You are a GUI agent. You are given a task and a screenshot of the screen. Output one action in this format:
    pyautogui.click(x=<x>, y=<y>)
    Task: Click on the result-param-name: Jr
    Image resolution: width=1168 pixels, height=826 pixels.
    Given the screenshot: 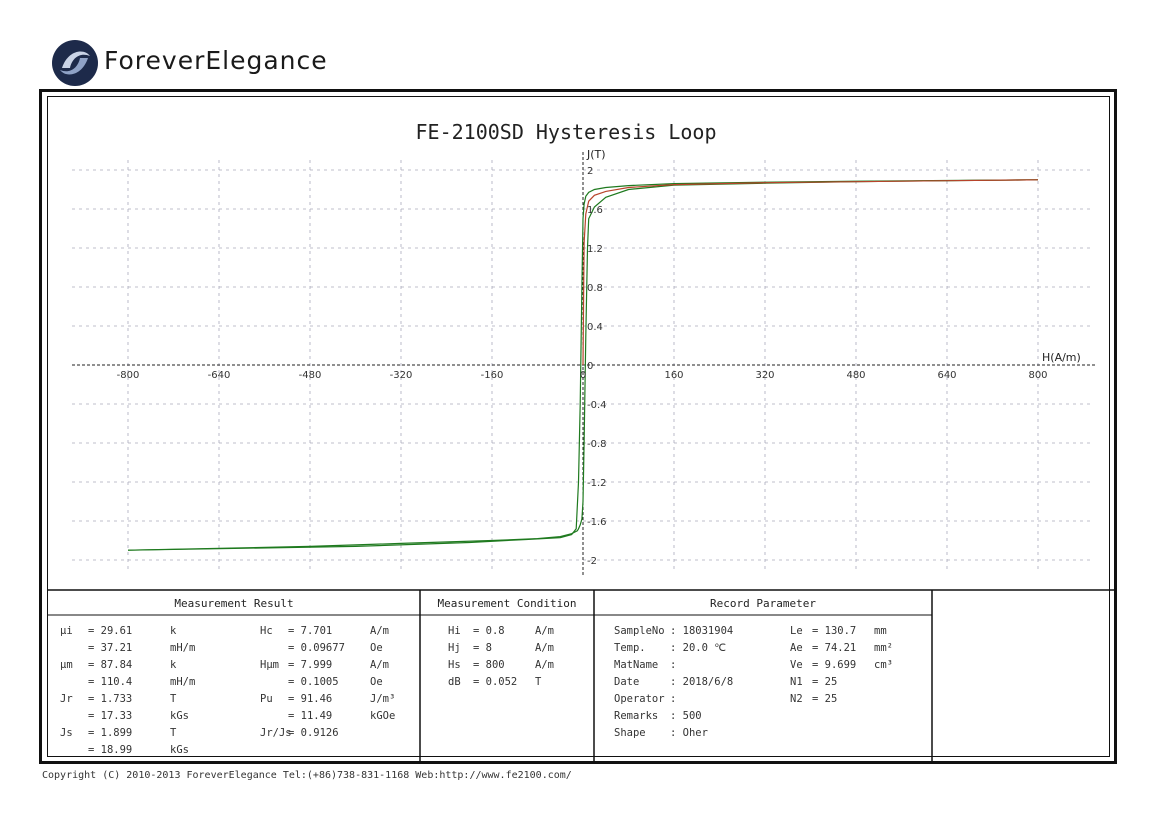 What is the action you would take?
    pyautogui.click(x=66, y=699)
    